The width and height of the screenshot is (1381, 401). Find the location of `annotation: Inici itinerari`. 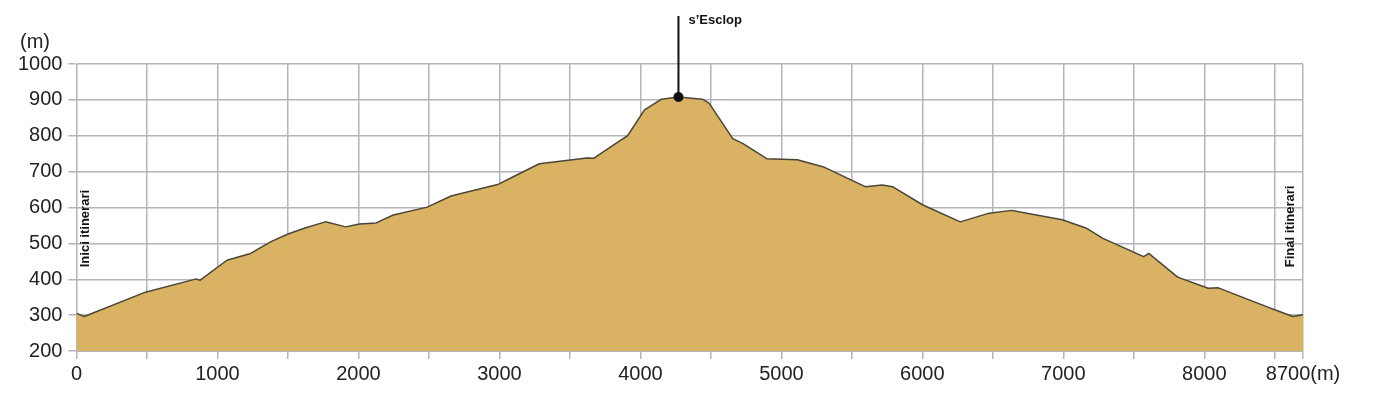

annotation: Inici itinerari is located at coordinates (84, 228).